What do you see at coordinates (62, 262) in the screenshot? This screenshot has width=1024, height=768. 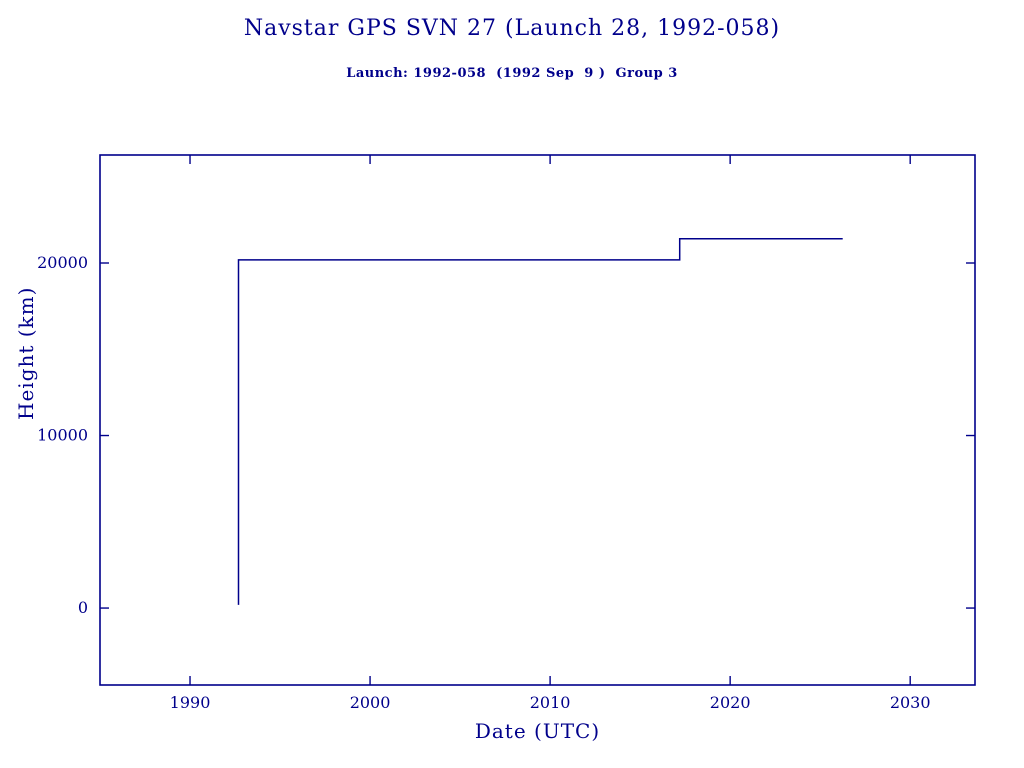 I see `y-tick-label: 20000` at bounding box center [62, 262].